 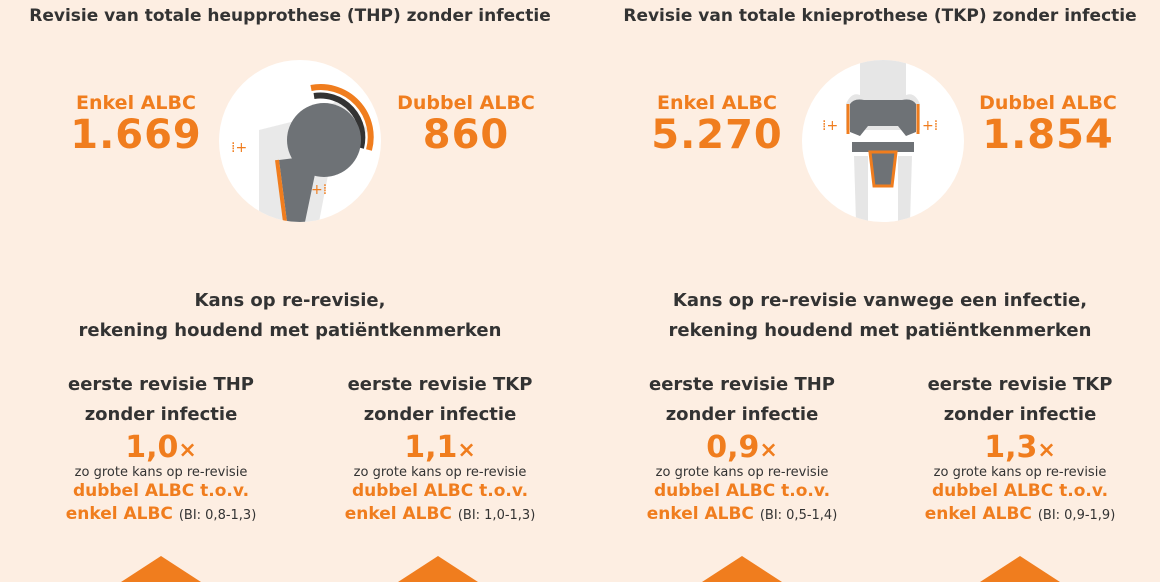 I want to click on hip-prosthesis-icon: ⁞+ +⁞, so click(x=300, y=141).